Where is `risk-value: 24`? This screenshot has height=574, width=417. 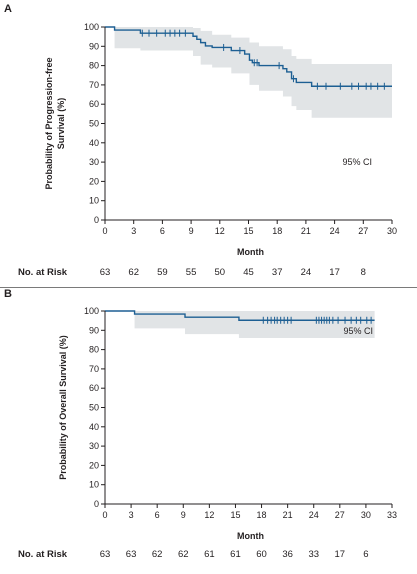 risk-value: 24 is located at coordinates (306, 272).